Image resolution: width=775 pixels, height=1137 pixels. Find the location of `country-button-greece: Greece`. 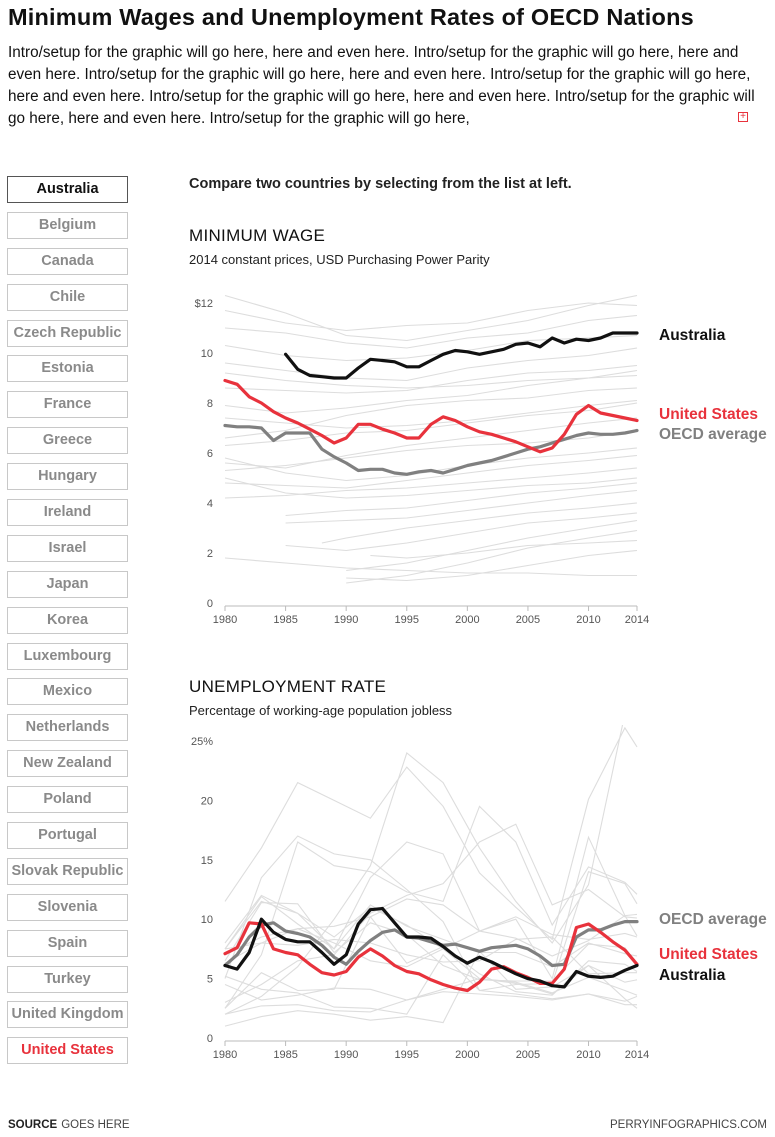

country-button-greece: Greece is located at coordinates (67, 441).